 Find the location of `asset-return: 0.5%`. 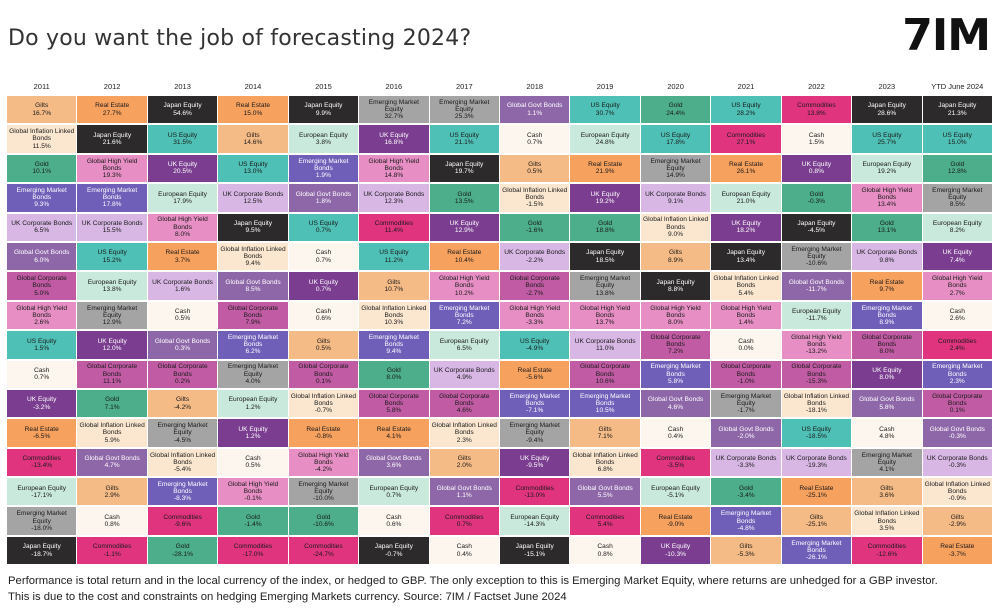

asset-return: 0.5% is located at coordinates (253, 466).